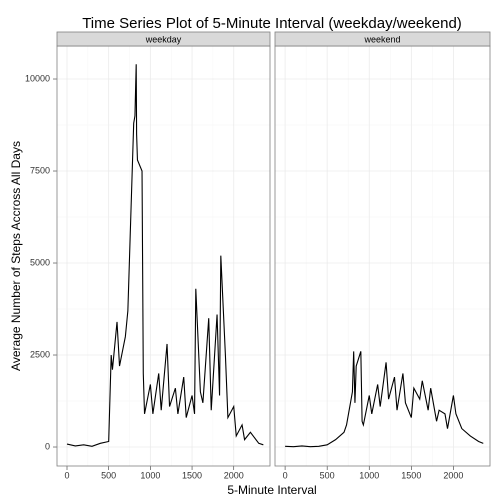 This screenshot has height=504, width=504. I want to click on data-line, so click(384, 399).